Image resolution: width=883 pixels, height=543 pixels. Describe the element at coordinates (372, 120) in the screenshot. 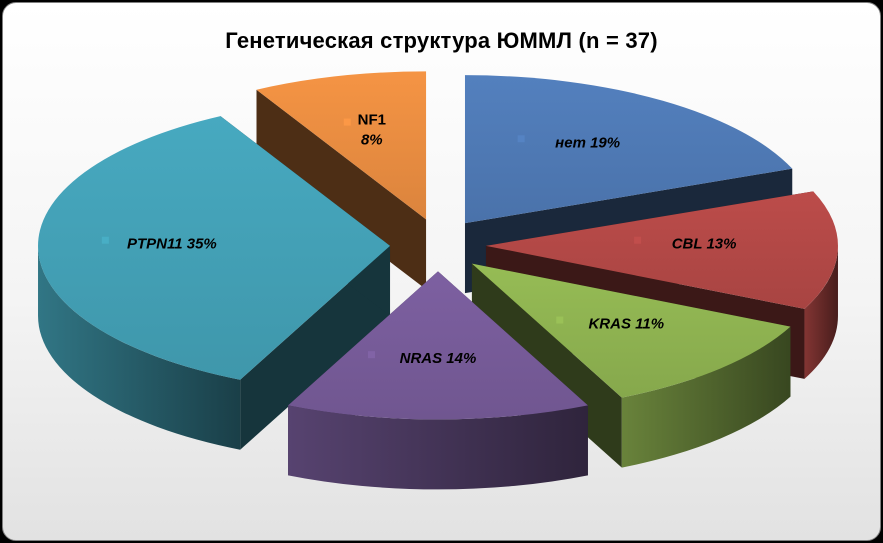

I see `slice-category-nf1: NF1` at that location.